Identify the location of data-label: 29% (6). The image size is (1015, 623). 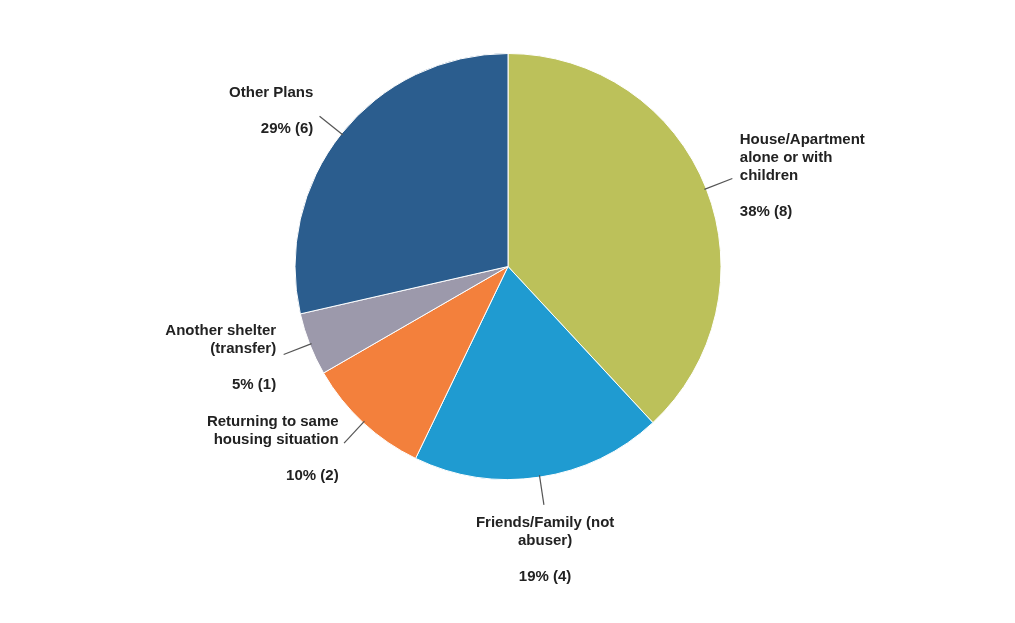
(287, 128).